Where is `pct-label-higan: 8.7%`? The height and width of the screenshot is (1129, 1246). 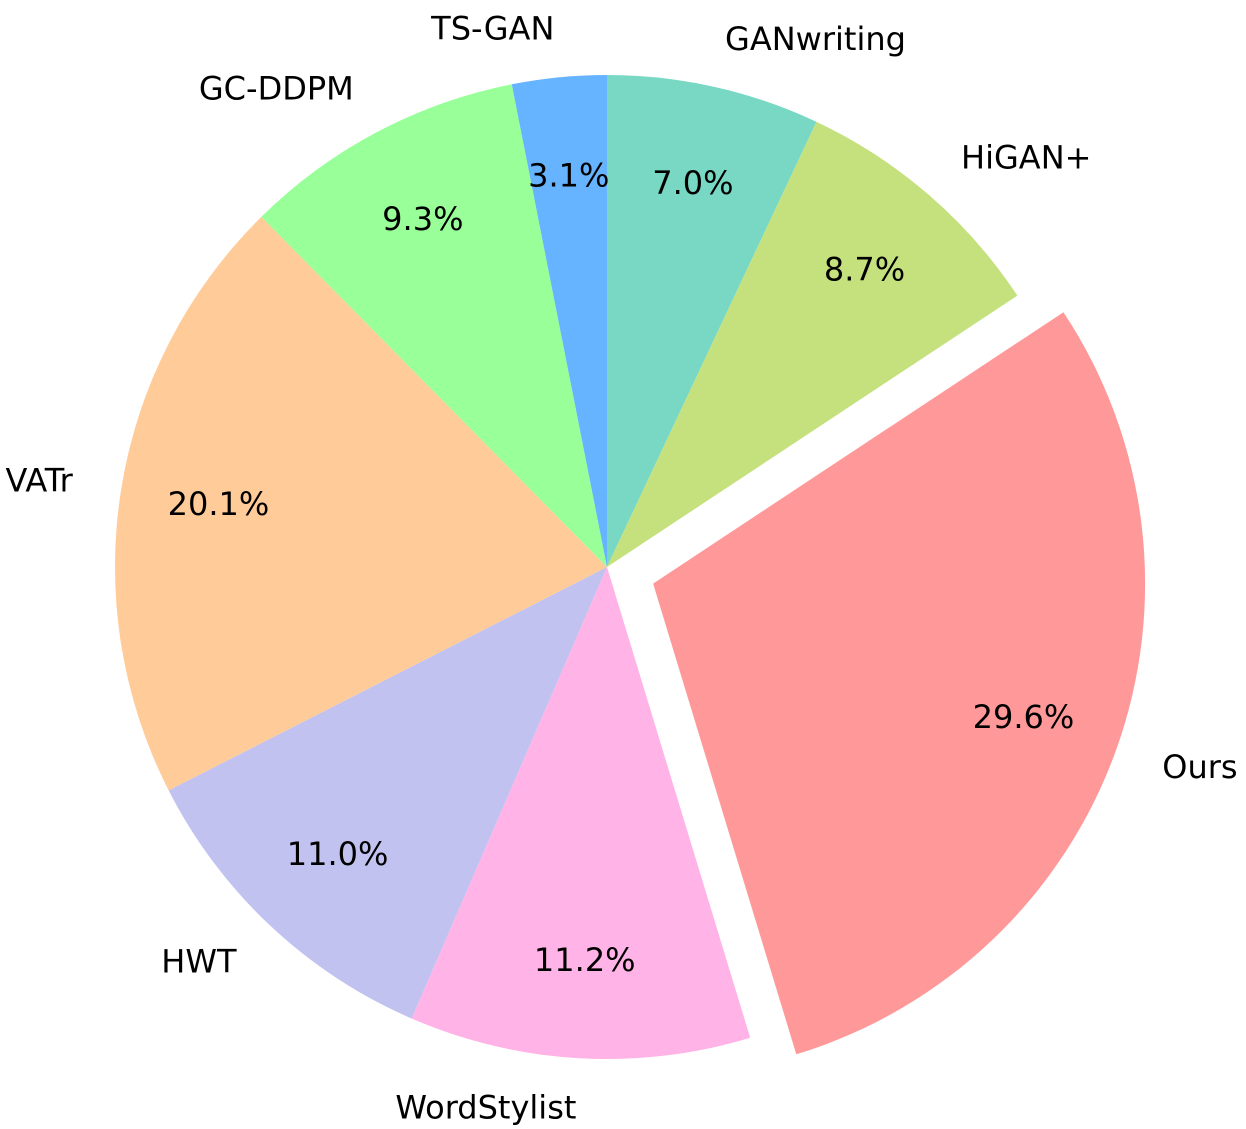
pct-label-higan: 8.7% is located at coordinates (864, 269).